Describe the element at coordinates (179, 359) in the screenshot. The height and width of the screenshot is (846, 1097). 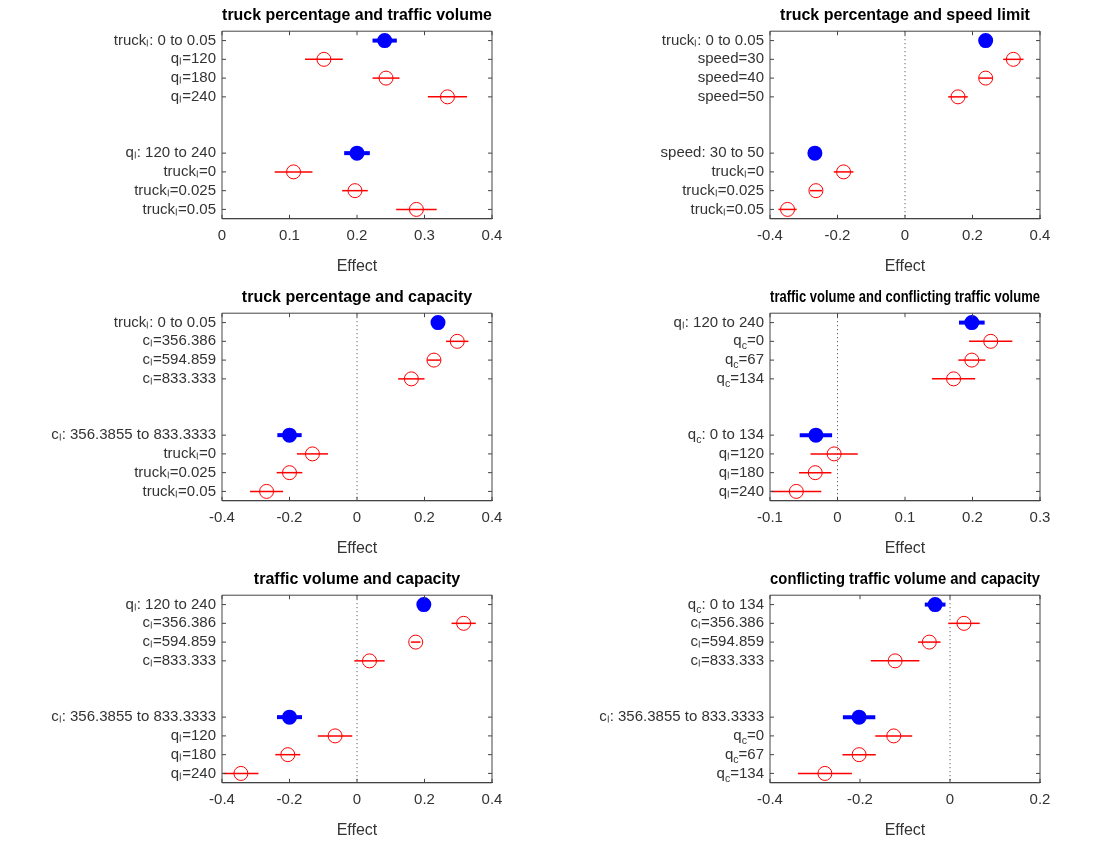
I see `y-tick-label: cₗ=594.859` at that location.